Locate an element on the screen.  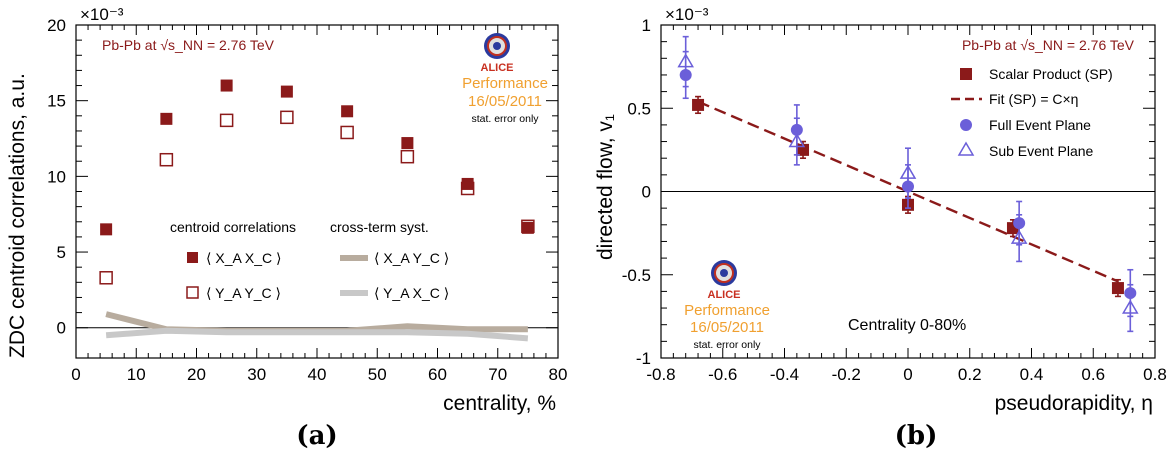
y-multiplier-b: ×10⁻³ is located at coordinates (687, 14).